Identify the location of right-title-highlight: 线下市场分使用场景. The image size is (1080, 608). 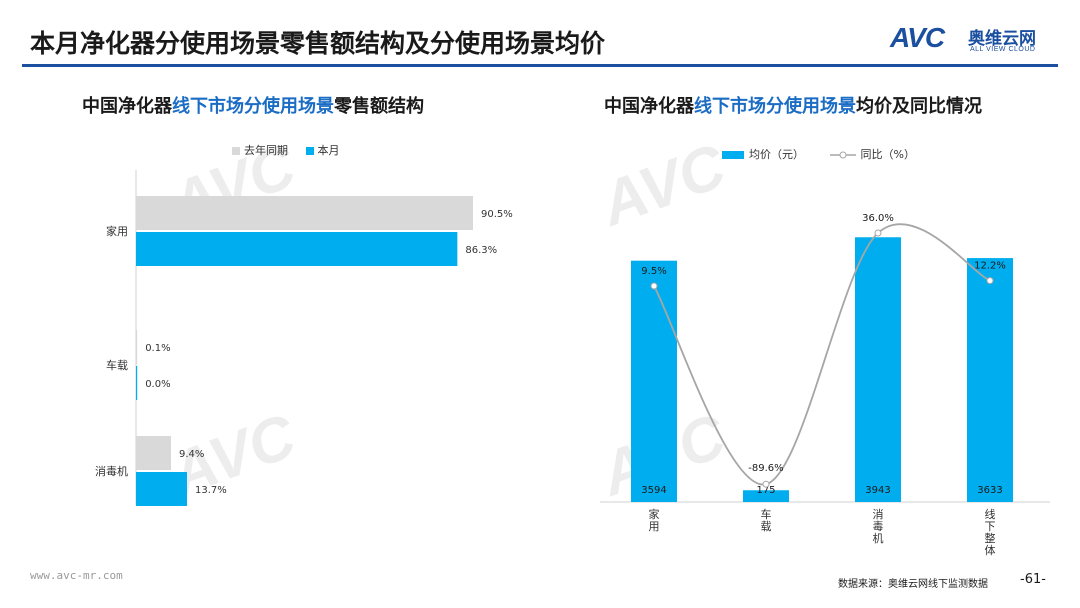
(775, 106).